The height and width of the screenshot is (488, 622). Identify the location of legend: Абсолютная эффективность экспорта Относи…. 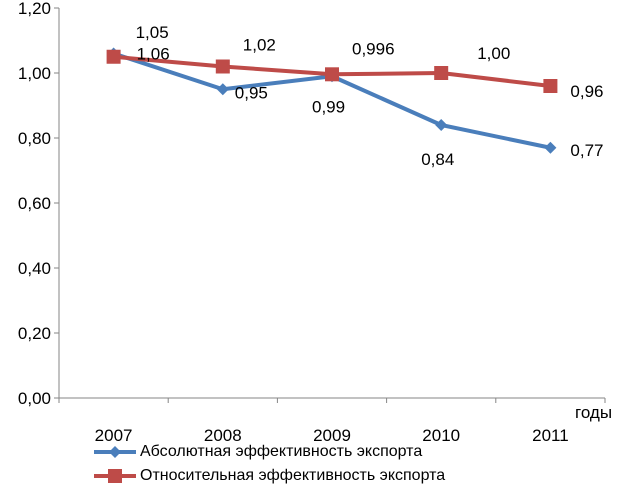
(268, 464).